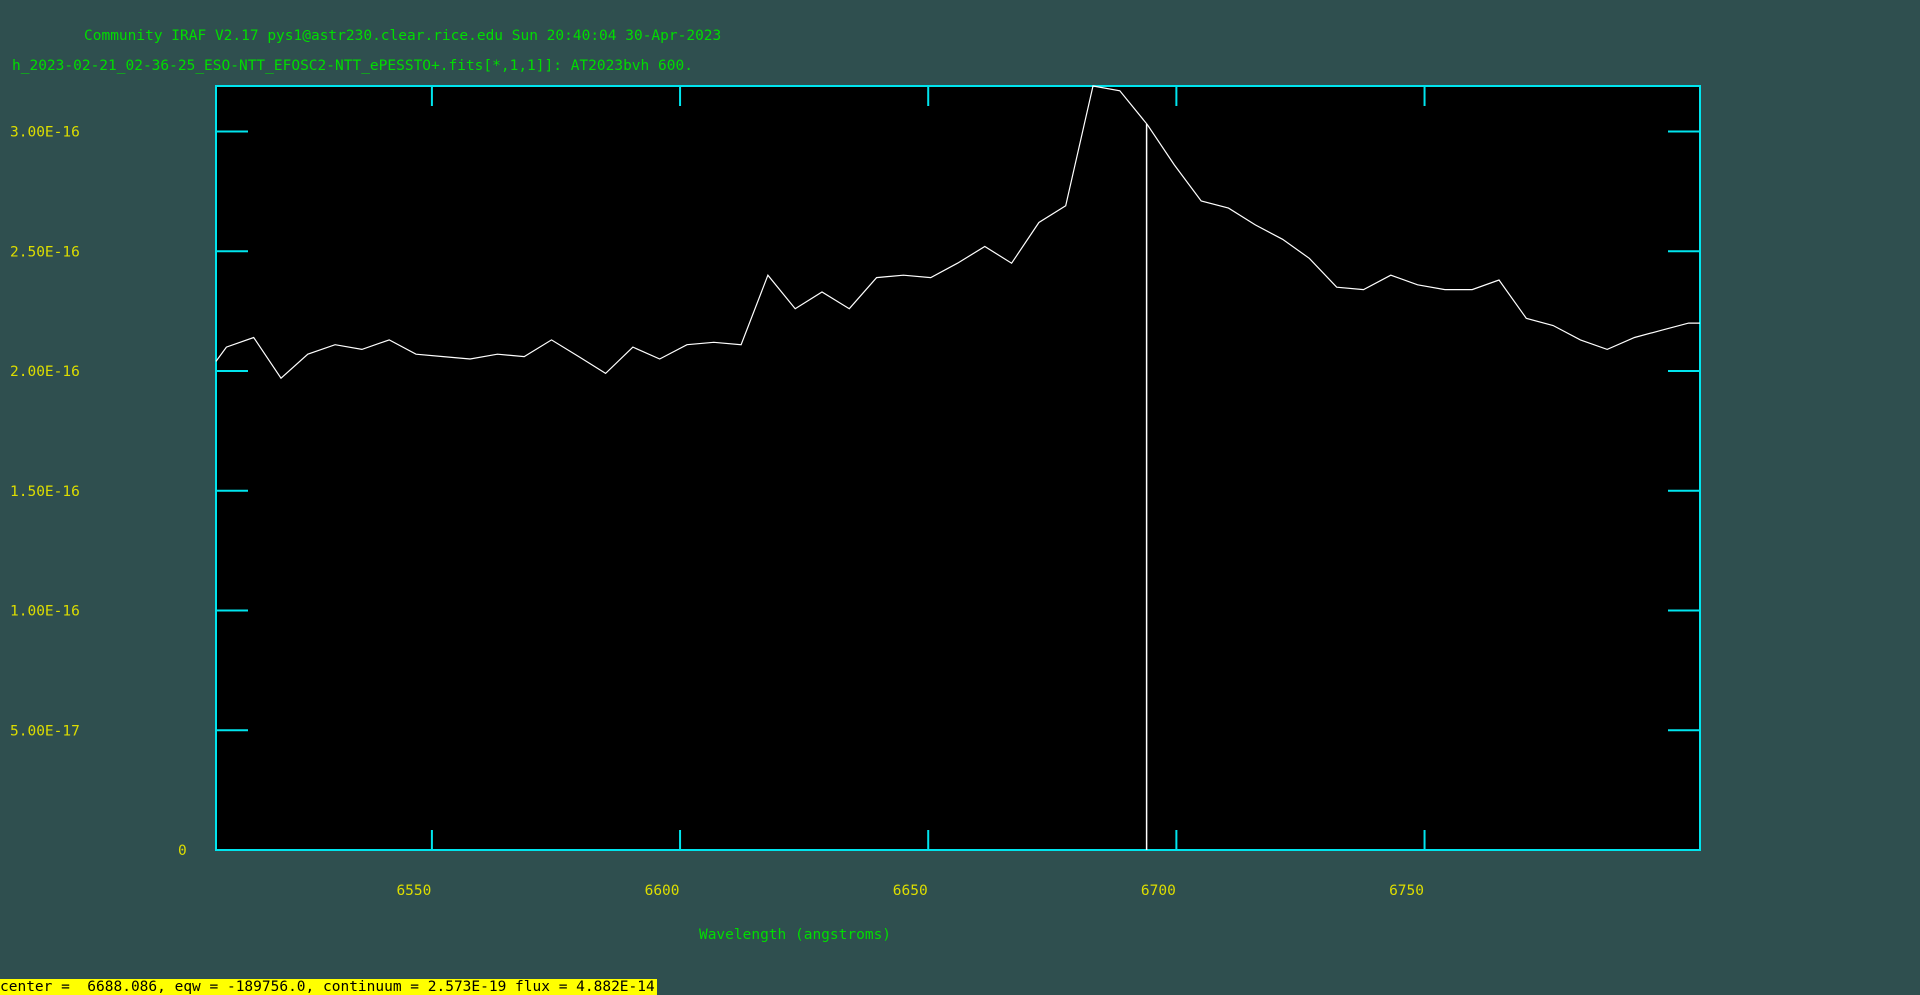 The image size is (1920, 995). I want to click on x-tick-label: 6600, so click(662, 891).